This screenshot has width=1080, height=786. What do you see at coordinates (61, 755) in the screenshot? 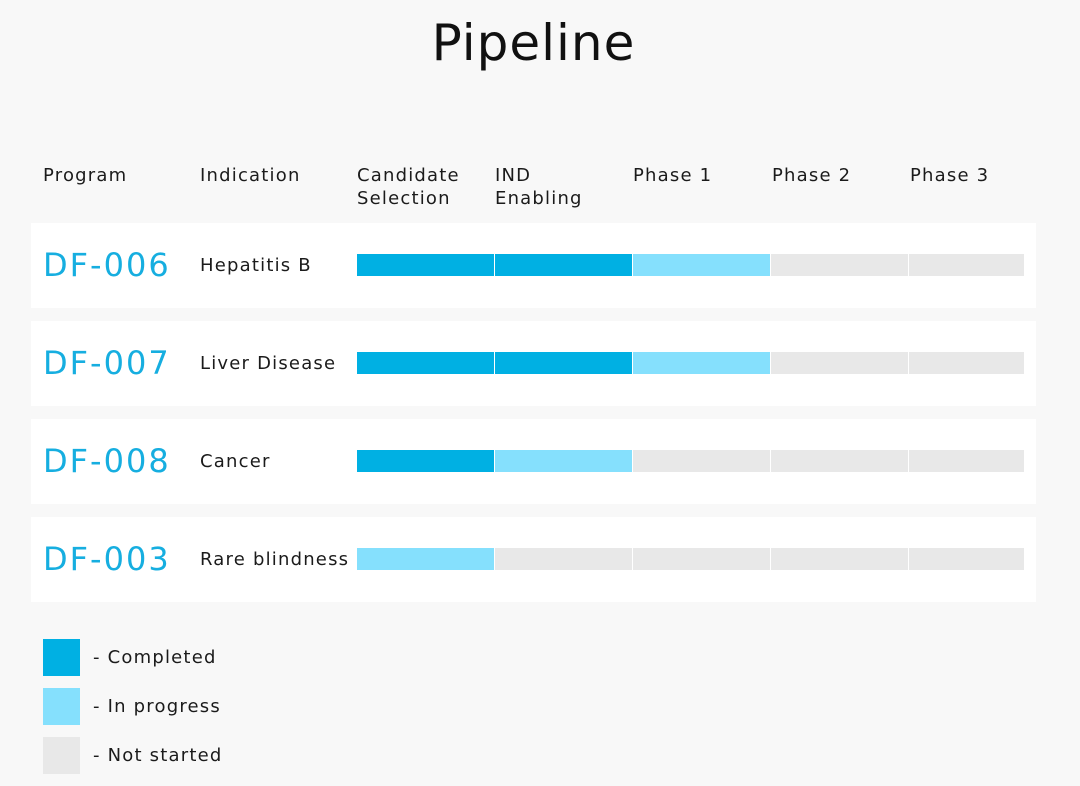
I see `legend-swatch-not-started` at bounding box center [61, 755].